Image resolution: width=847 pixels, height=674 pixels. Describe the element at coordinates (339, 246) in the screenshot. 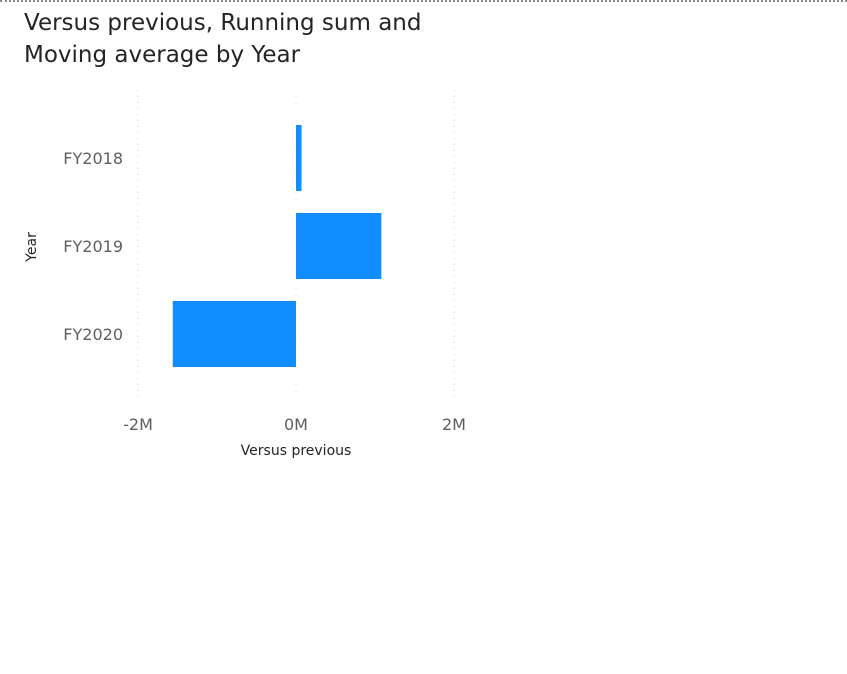

I see `bar-fy2019` at that location.